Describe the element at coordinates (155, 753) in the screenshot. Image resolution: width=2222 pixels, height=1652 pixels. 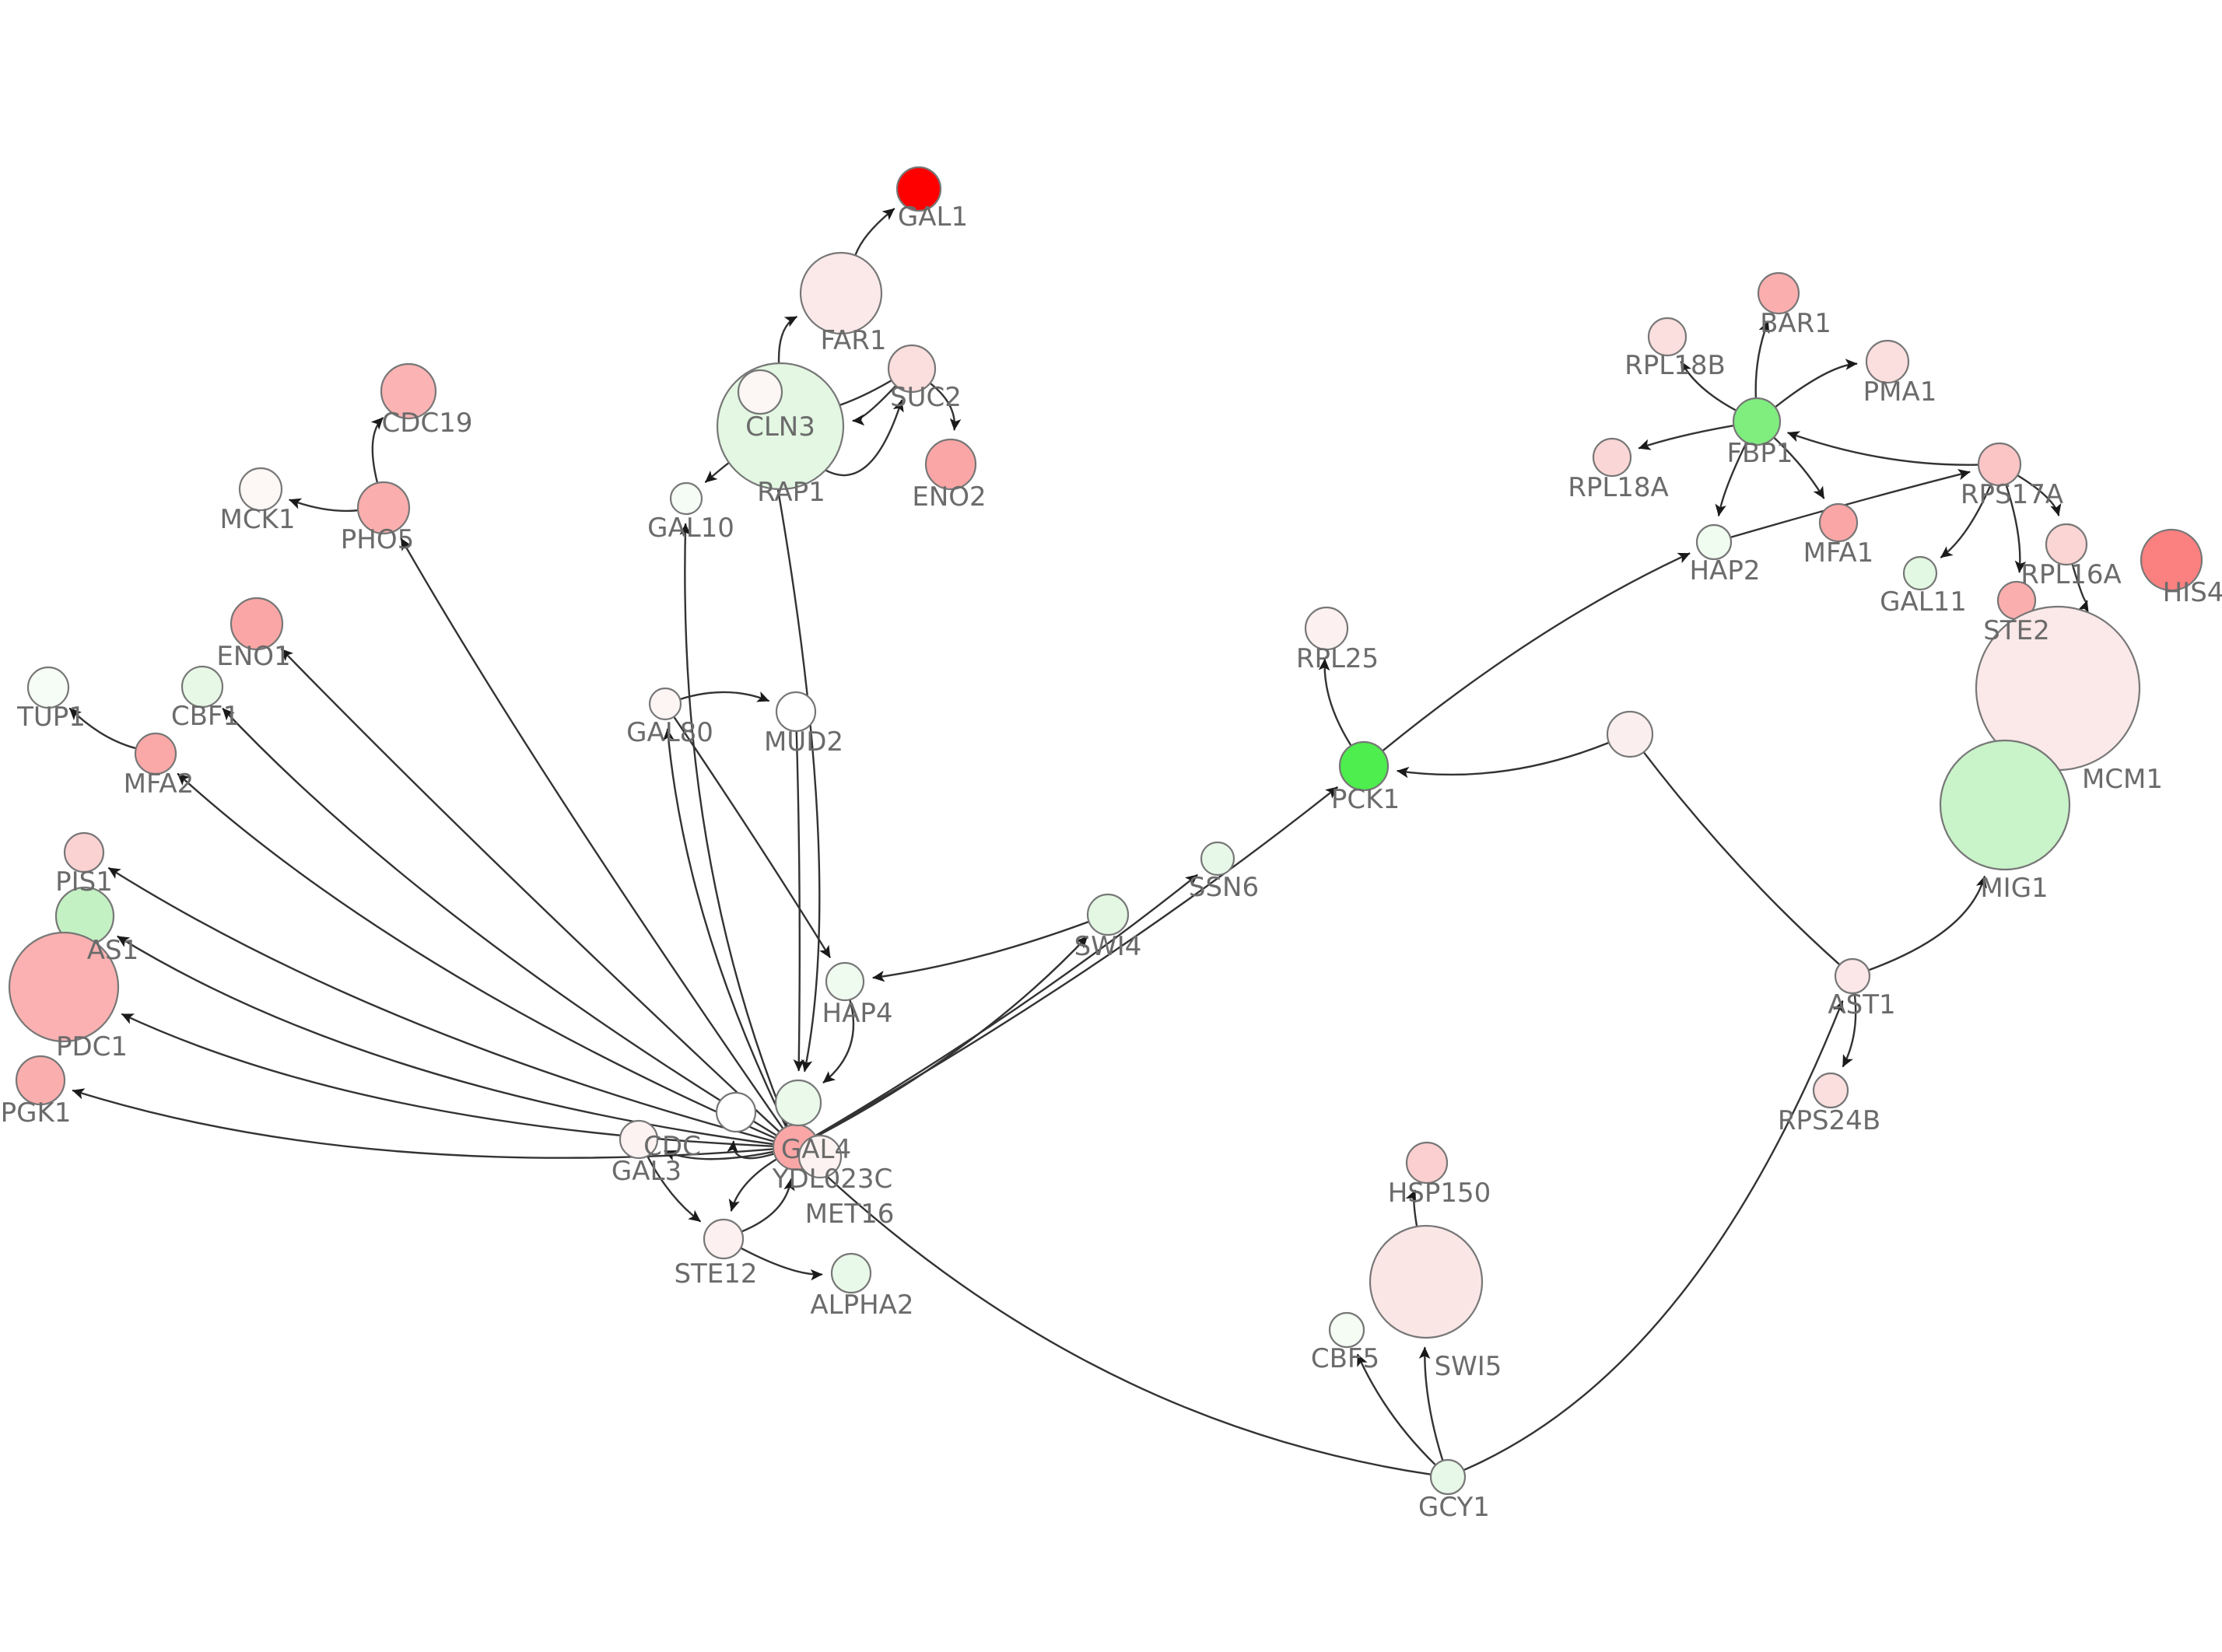
I see `node-mfa2` at that location.